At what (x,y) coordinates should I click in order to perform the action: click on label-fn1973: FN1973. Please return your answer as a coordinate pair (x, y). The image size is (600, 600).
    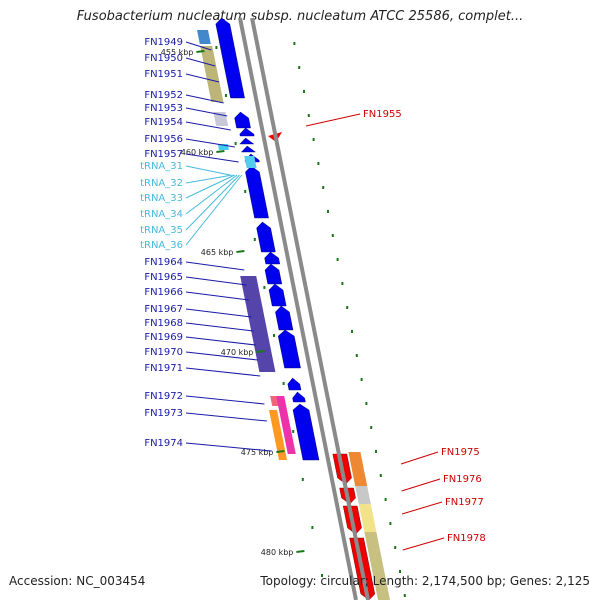
    Looking at the image, I should click on (163, 413).